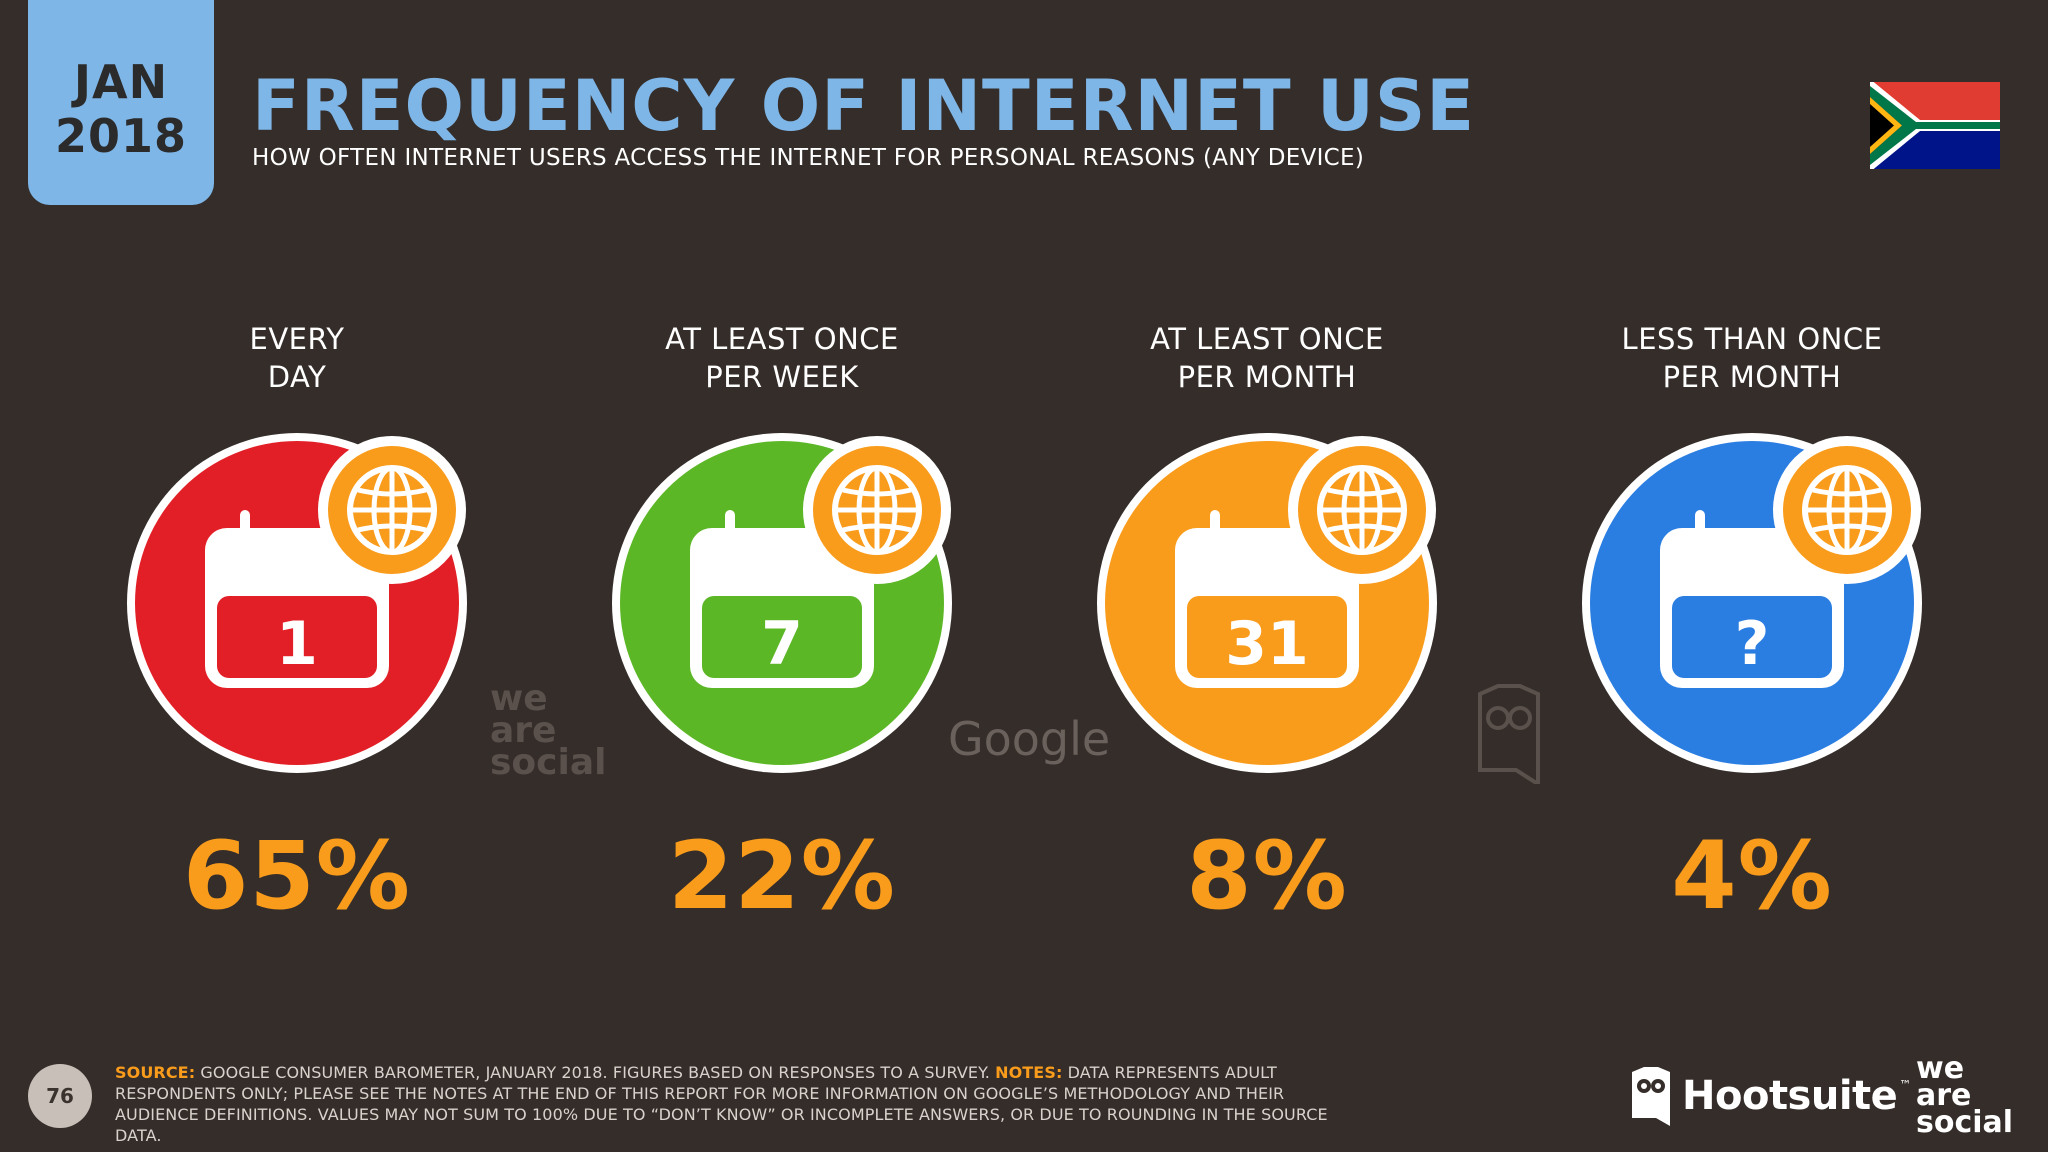 This screenshot has width=2048, height=1152. I want to click on calendar-number: 31, so click(1267, 644).